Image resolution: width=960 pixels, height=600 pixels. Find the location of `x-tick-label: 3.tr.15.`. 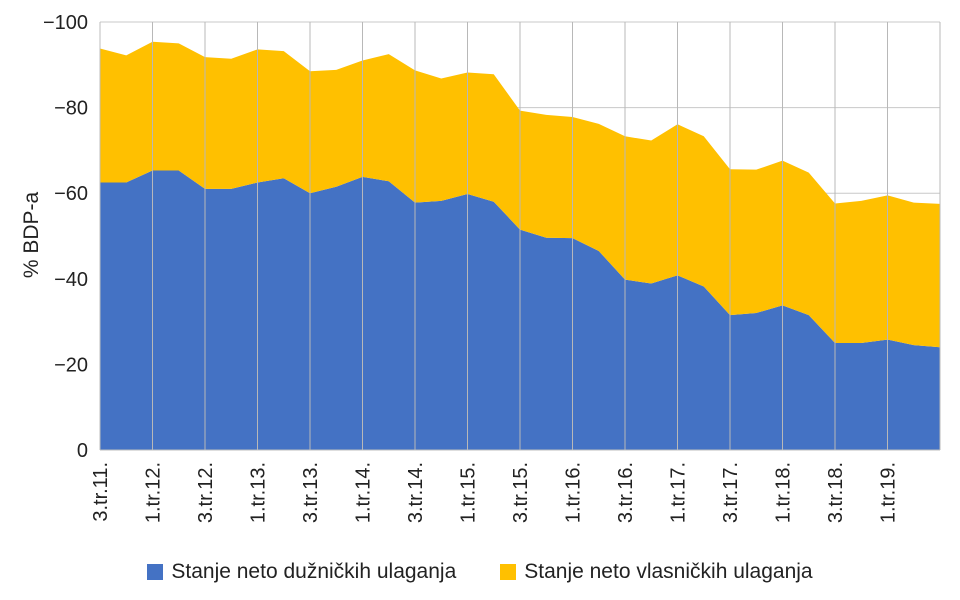

x-tick-label: 3.tr.15. is located at coordinates (521, 492).